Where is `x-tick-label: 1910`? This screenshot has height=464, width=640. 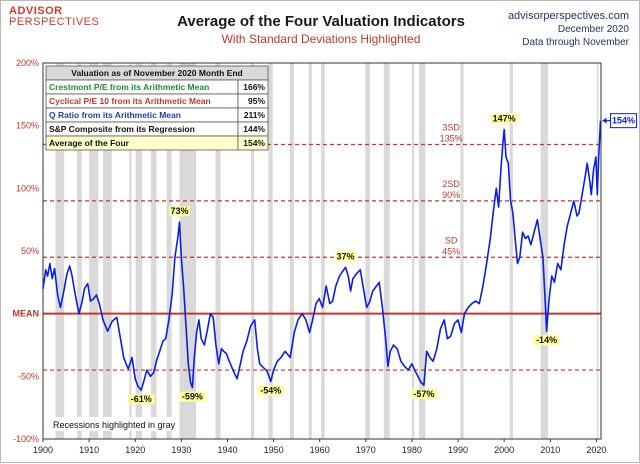 x-tick-label: 1910 is located at coordinates (89, 450).